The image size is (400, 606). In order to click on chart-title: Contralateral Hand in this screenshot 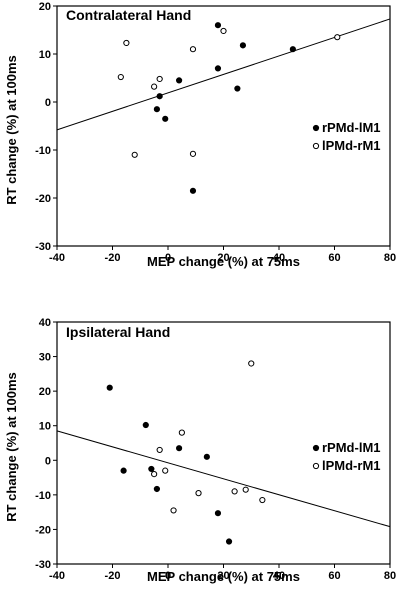, I will do `click(128, 15)`.